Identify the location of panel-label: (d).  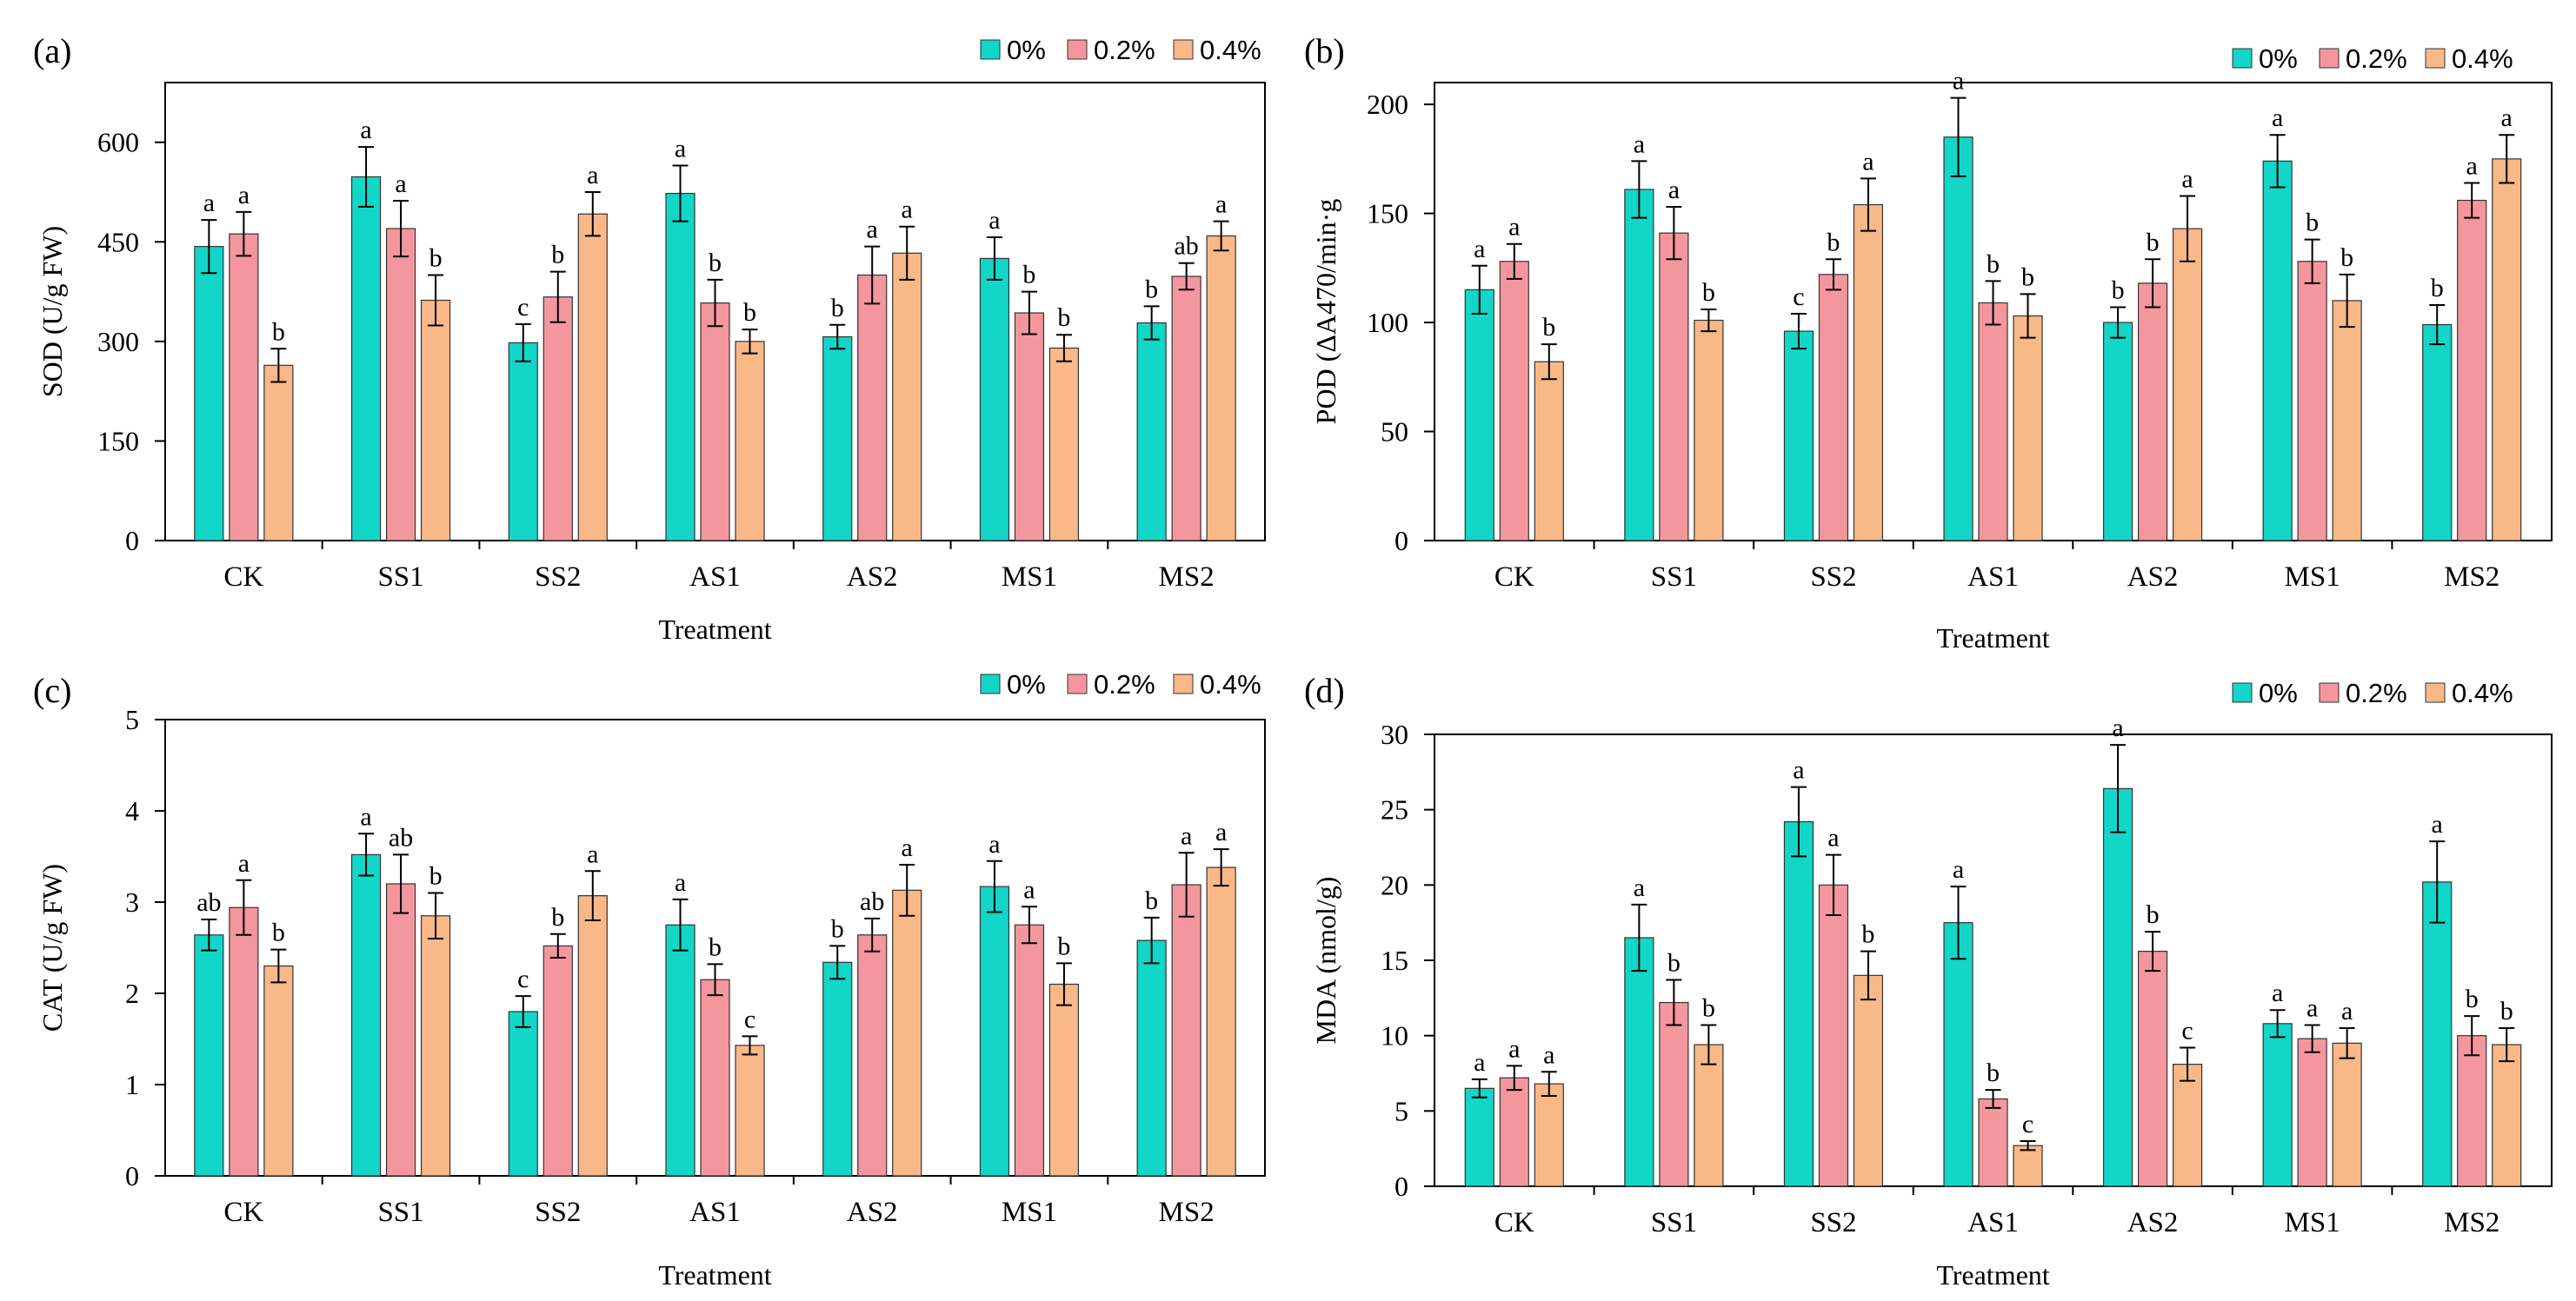
(1324, 690).